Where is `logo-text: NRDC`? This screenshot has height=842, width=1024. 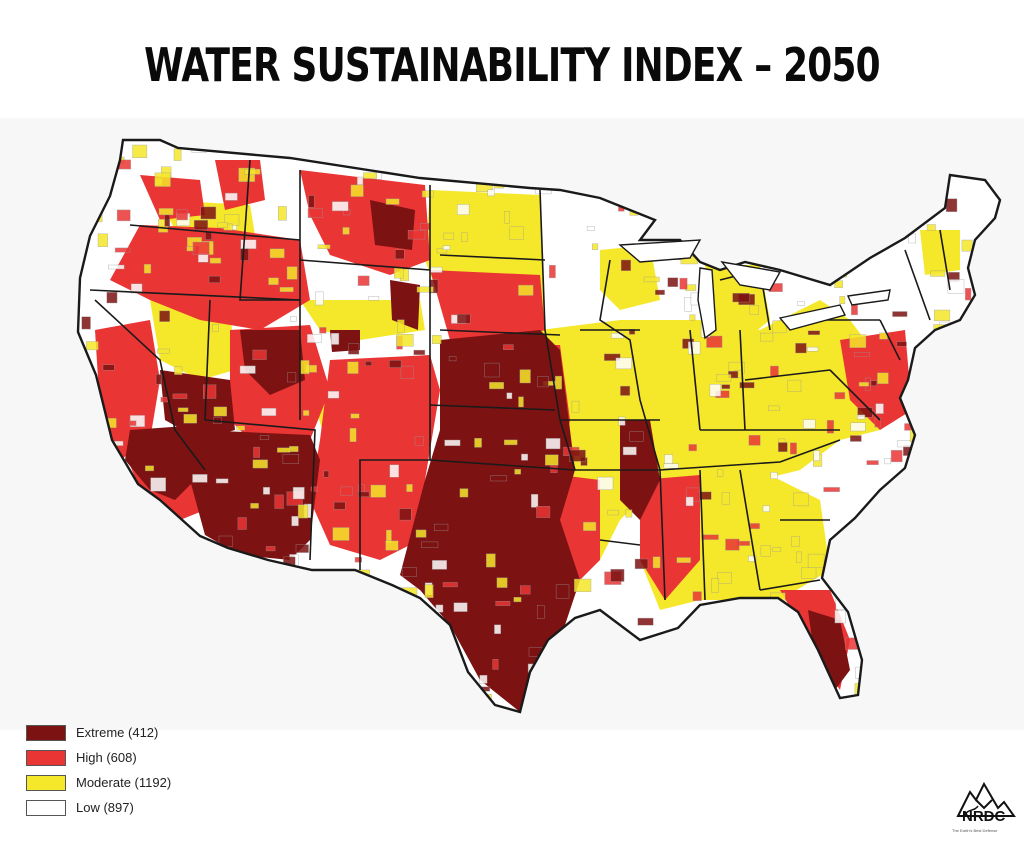 logo-text: NRDC is located at coordinates (984, 816).